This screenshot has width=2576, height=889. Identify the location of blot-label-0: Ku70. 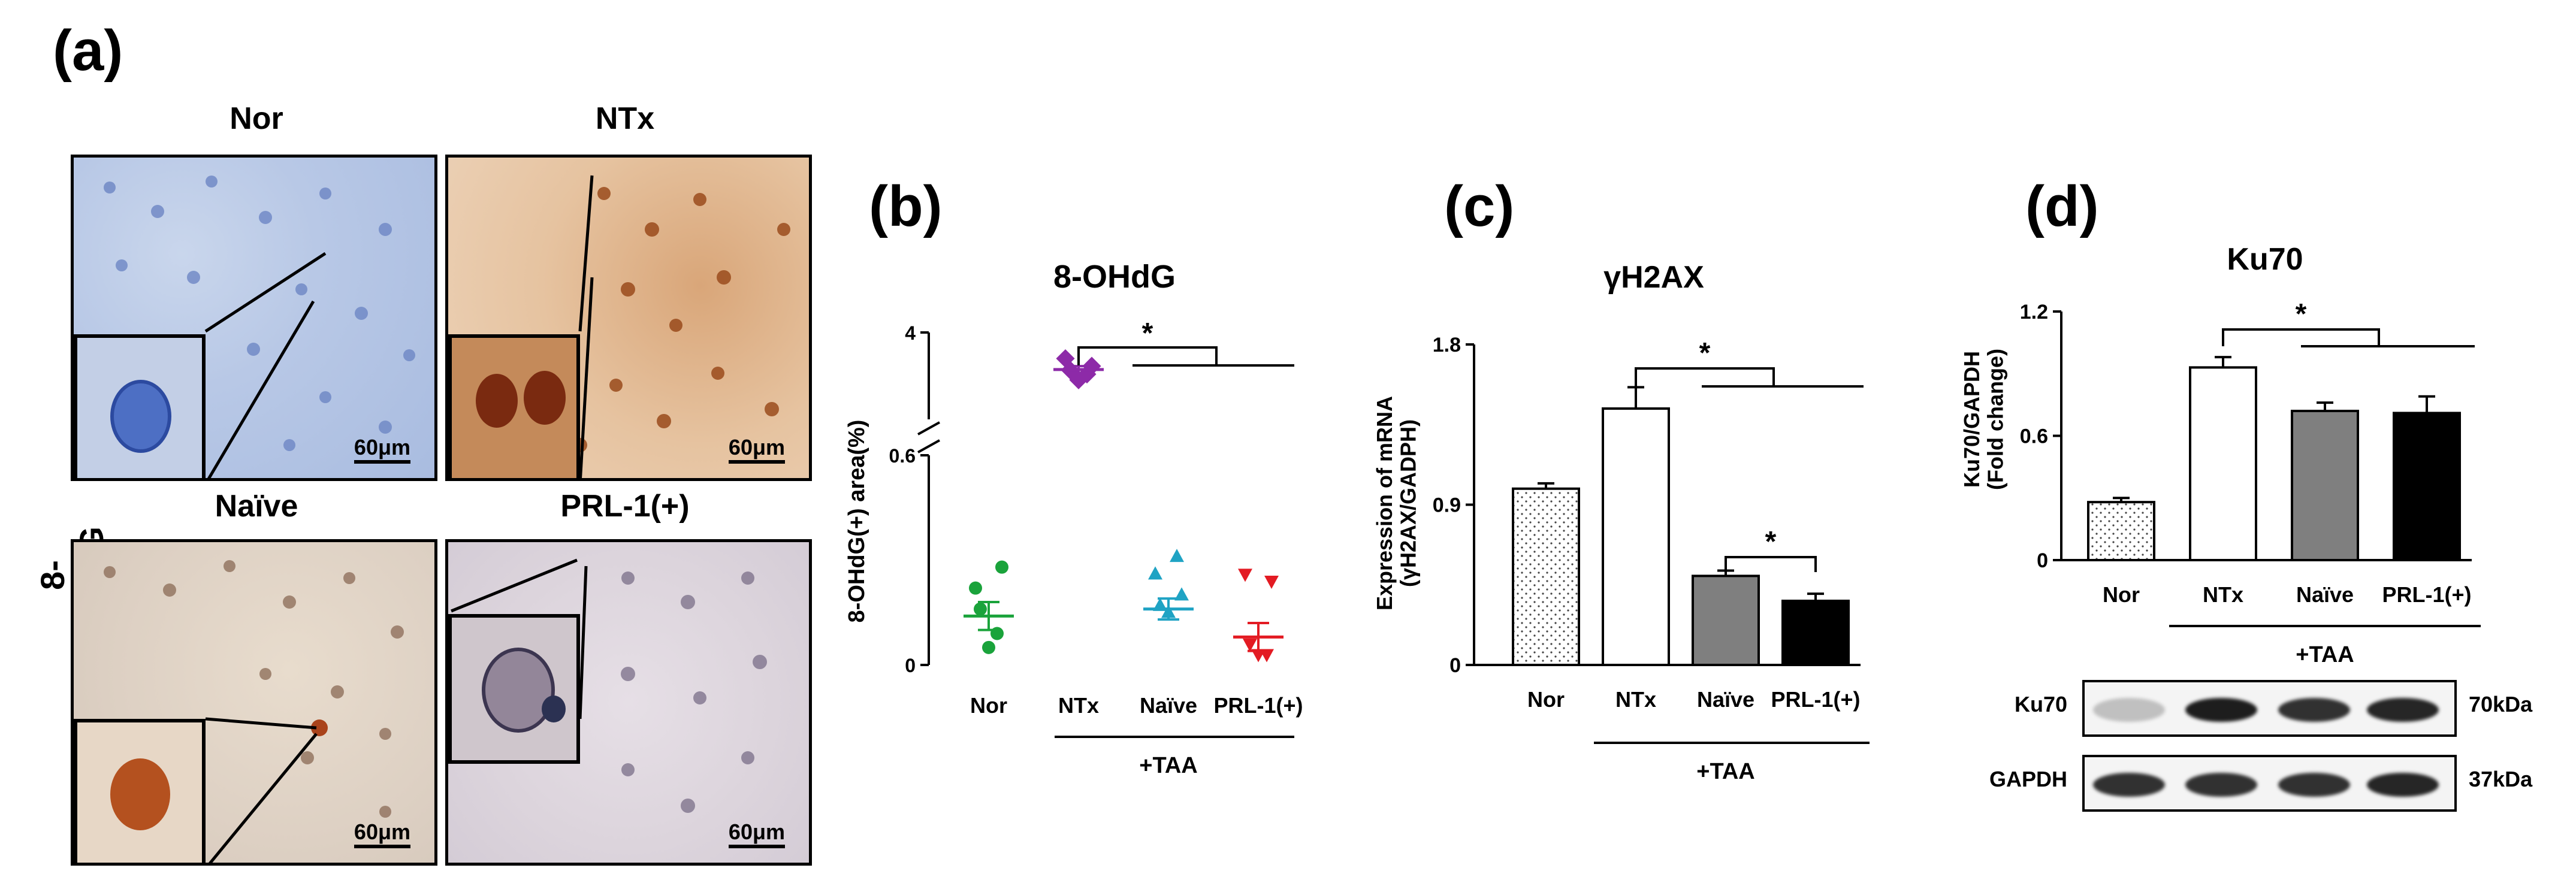
(2041, 704).